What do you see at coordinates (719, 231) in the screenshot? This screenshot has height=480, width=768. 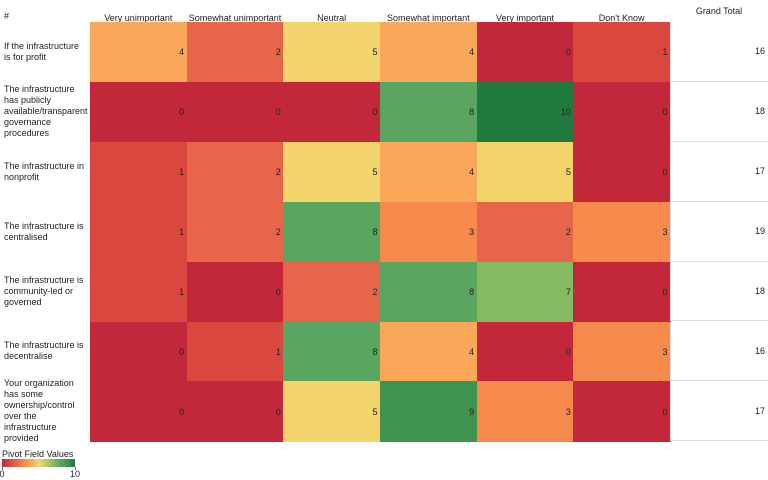 I see `row-total: 19` at bounding box center [719, 231].